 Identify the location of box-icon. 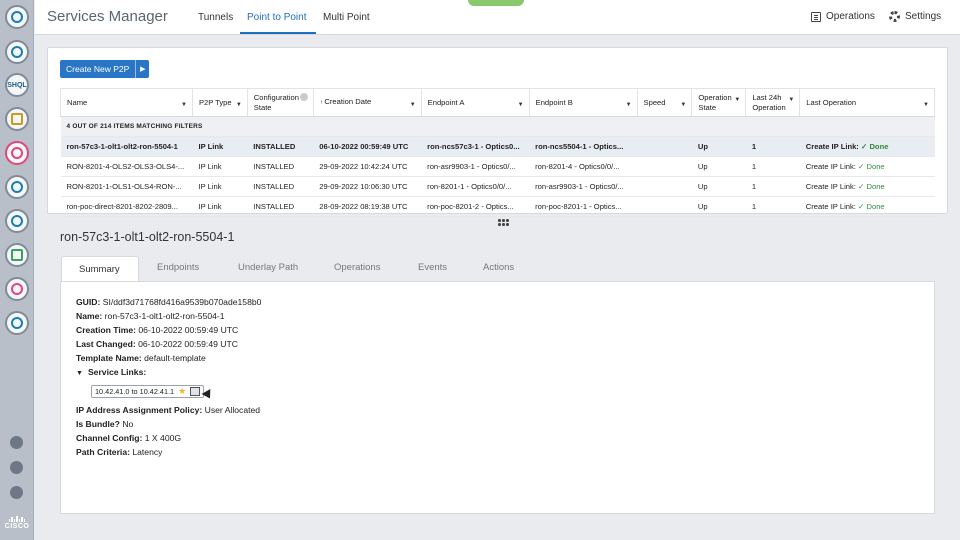
(17, 323).